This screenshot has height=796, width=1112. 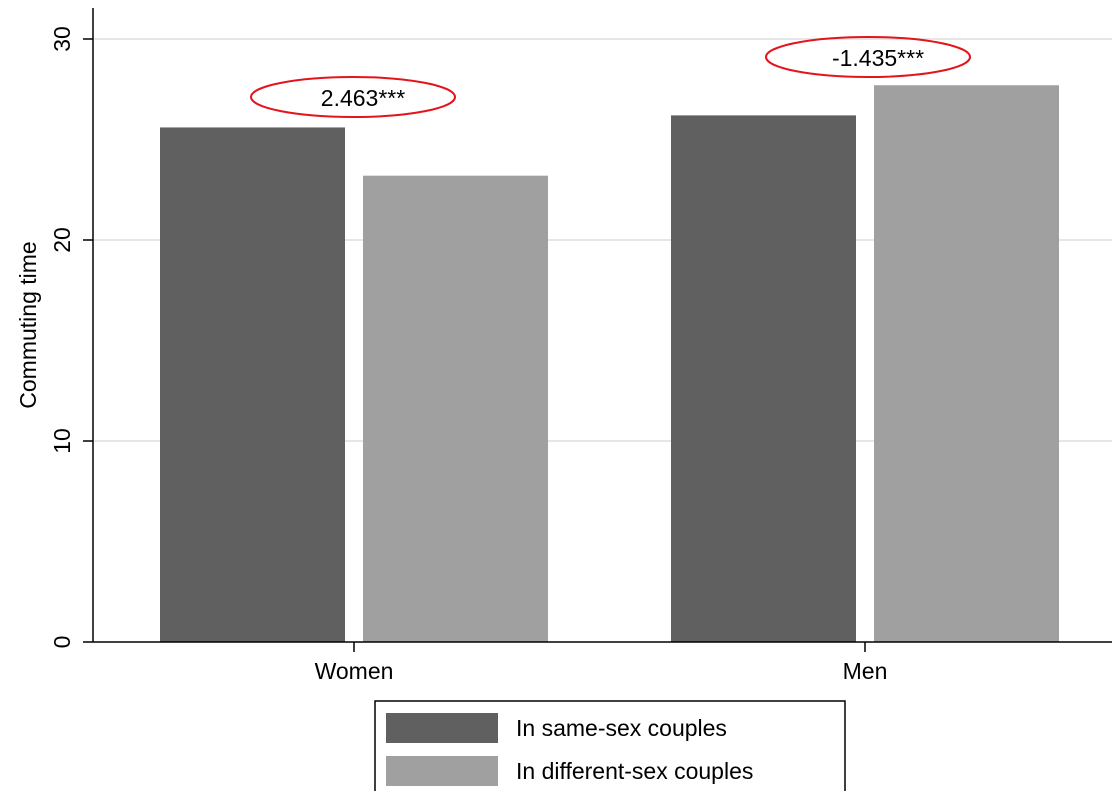 What do you see at coordinates (634, 771) in the screenshot?
I see `legend-label: In different-sex couples` at bounding box center [634, 771].